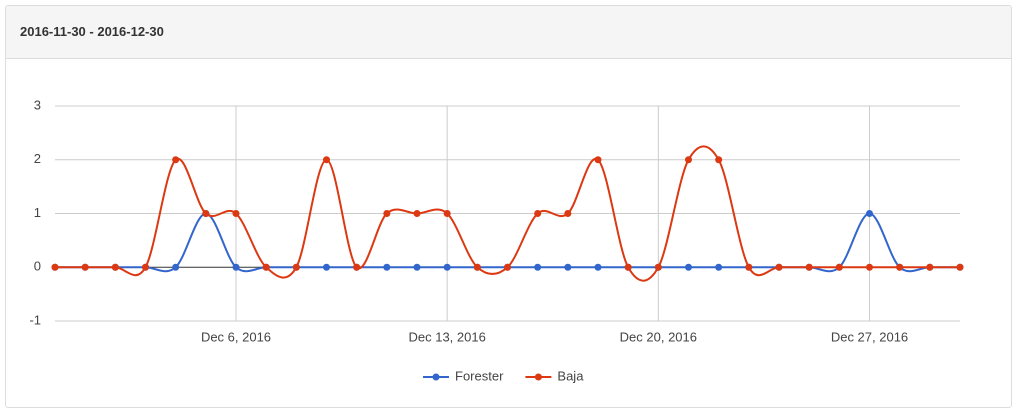  What do you see at coordinates (236, 336) in the screenshot?
I see `x-tick-label: Dec 6, 2016` at bounding box center [236, 336].